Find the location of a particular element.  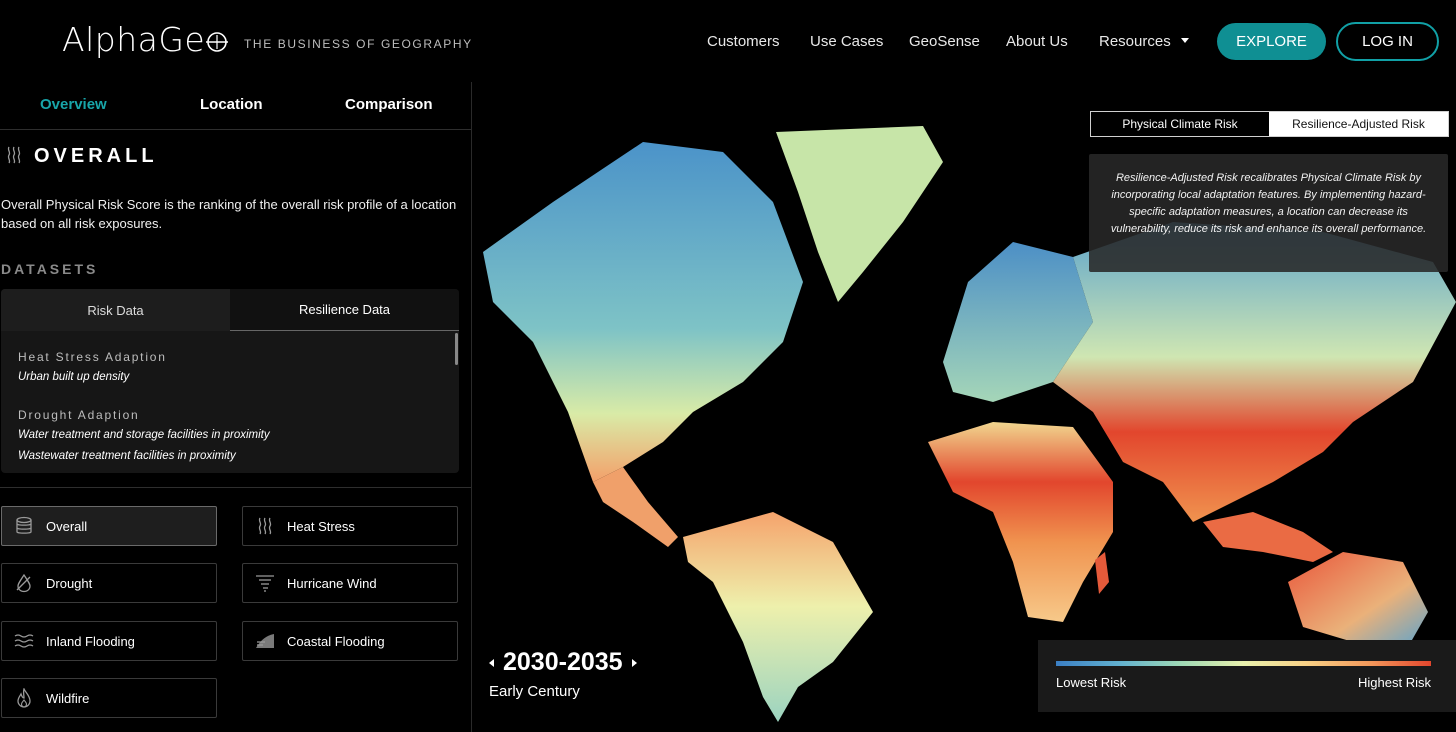

tornado-icon is located at coordinates (265, 583).